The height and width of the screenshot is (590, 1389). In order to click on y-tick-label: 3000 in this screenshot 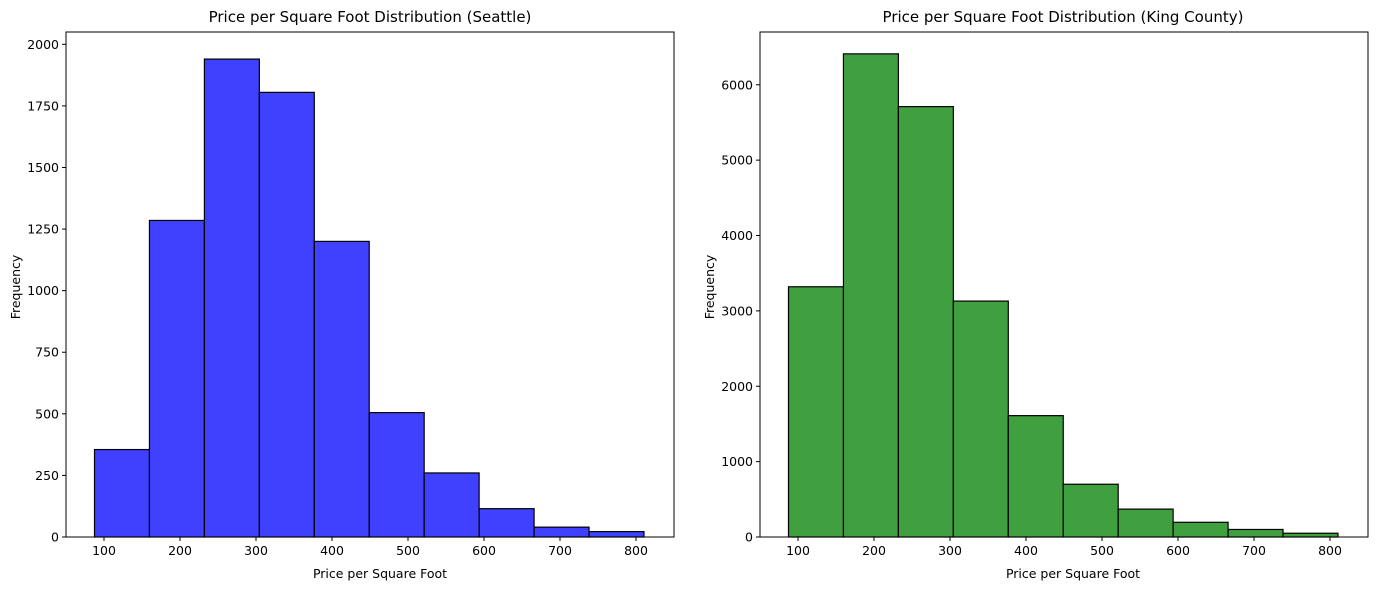, I will do `click(737, 310)`.